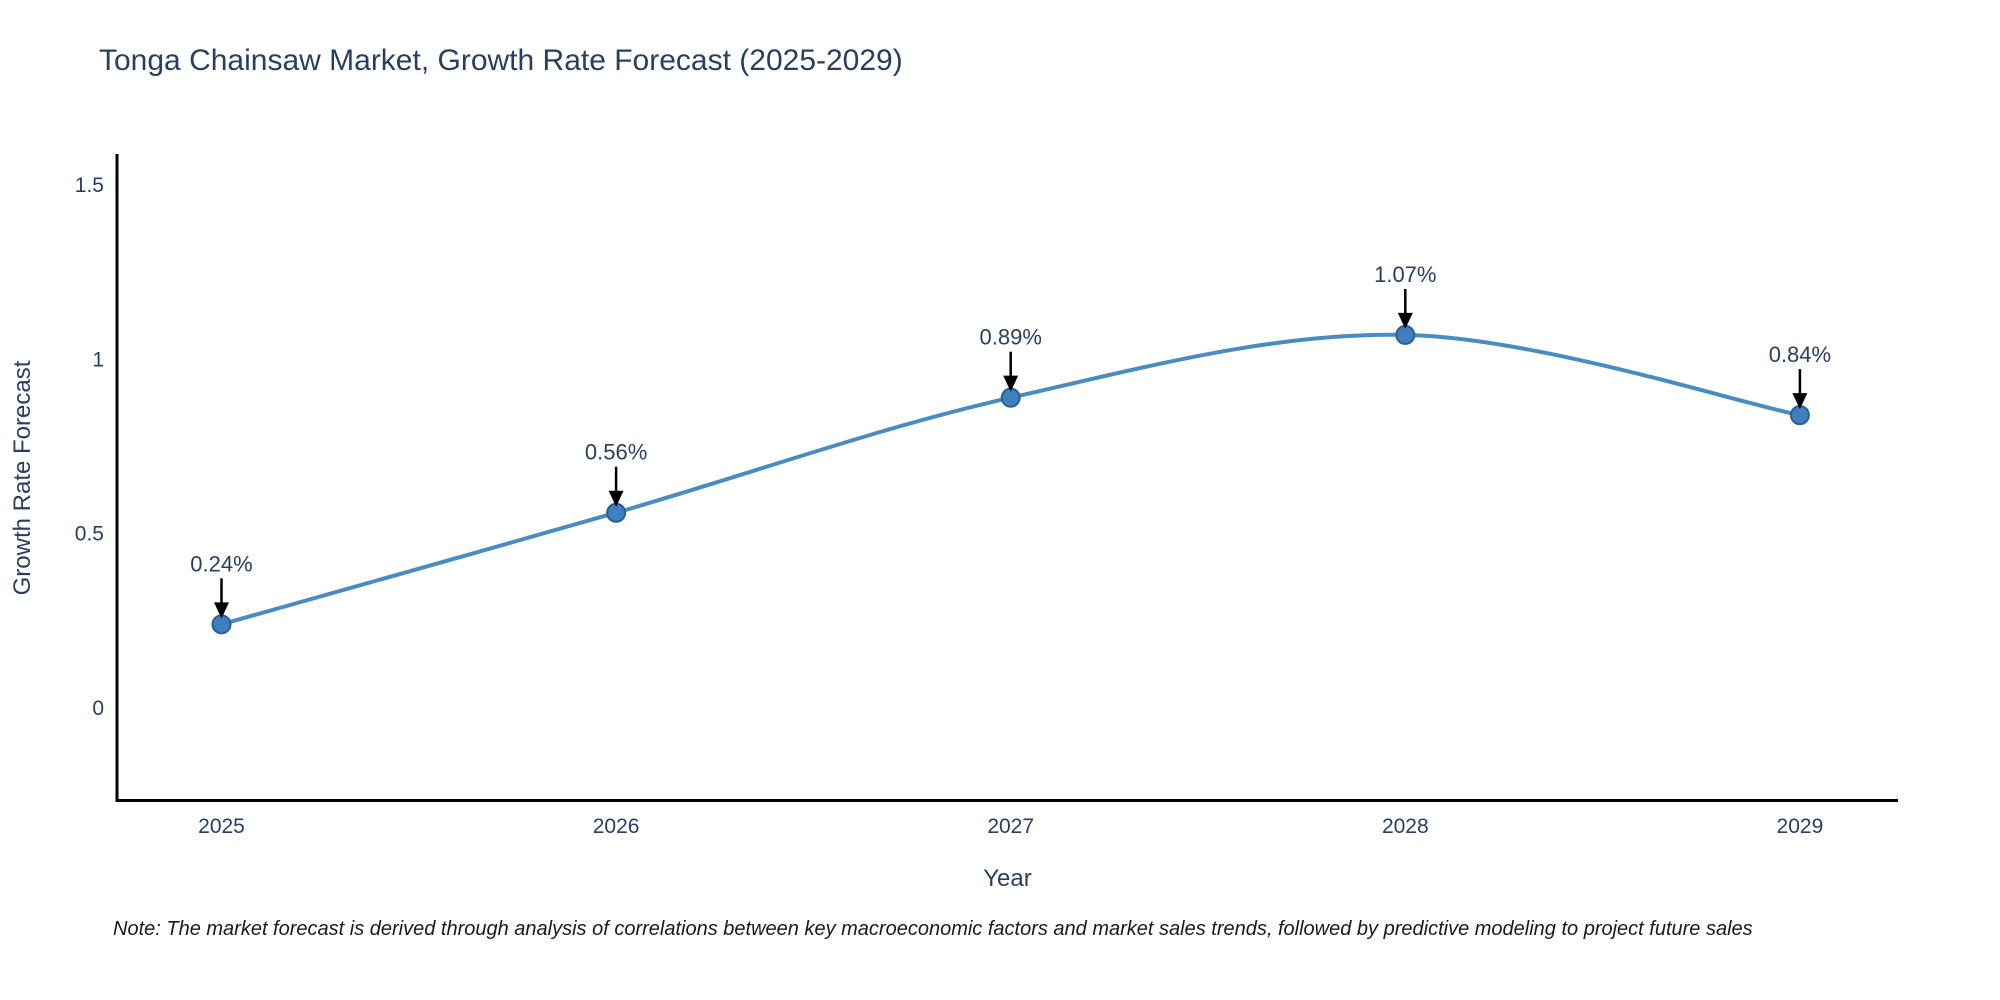  What do you see at coordinates (1405, 274) in the screenshot?
I see `annotation-label: 1.07%` at bounding box center [1405, 274].